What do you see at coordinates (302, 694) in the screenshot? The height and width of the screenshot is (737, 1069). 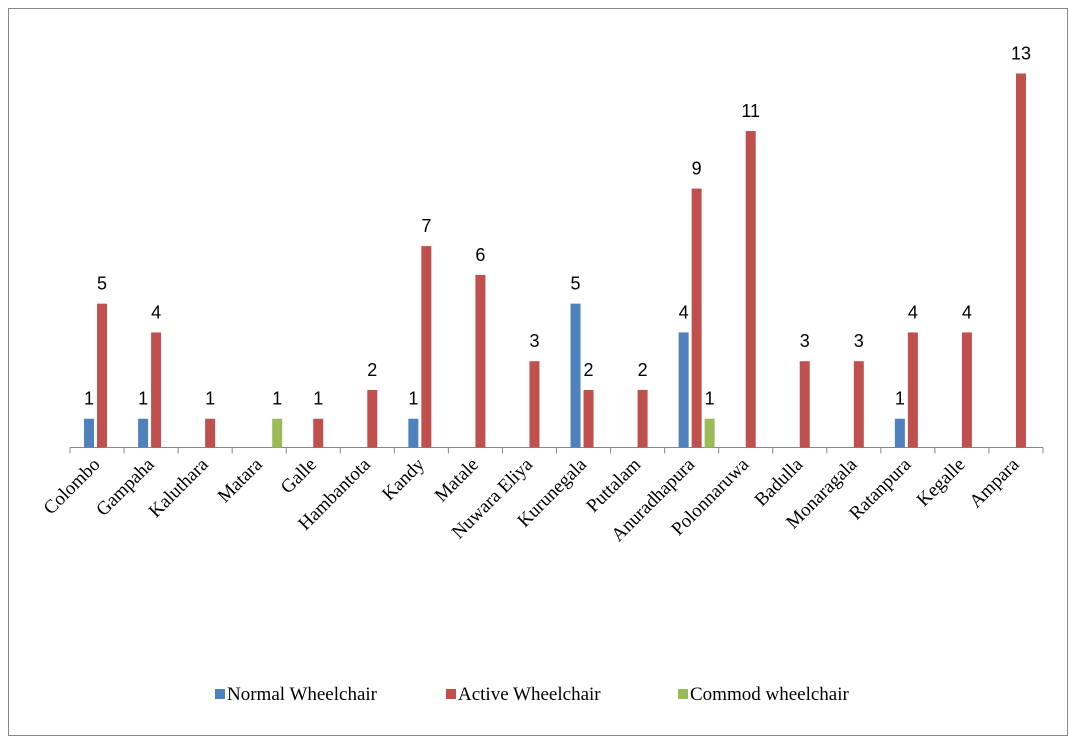 I see `legend-label: Normal Wheelchair` at bounding box center [302, 694].